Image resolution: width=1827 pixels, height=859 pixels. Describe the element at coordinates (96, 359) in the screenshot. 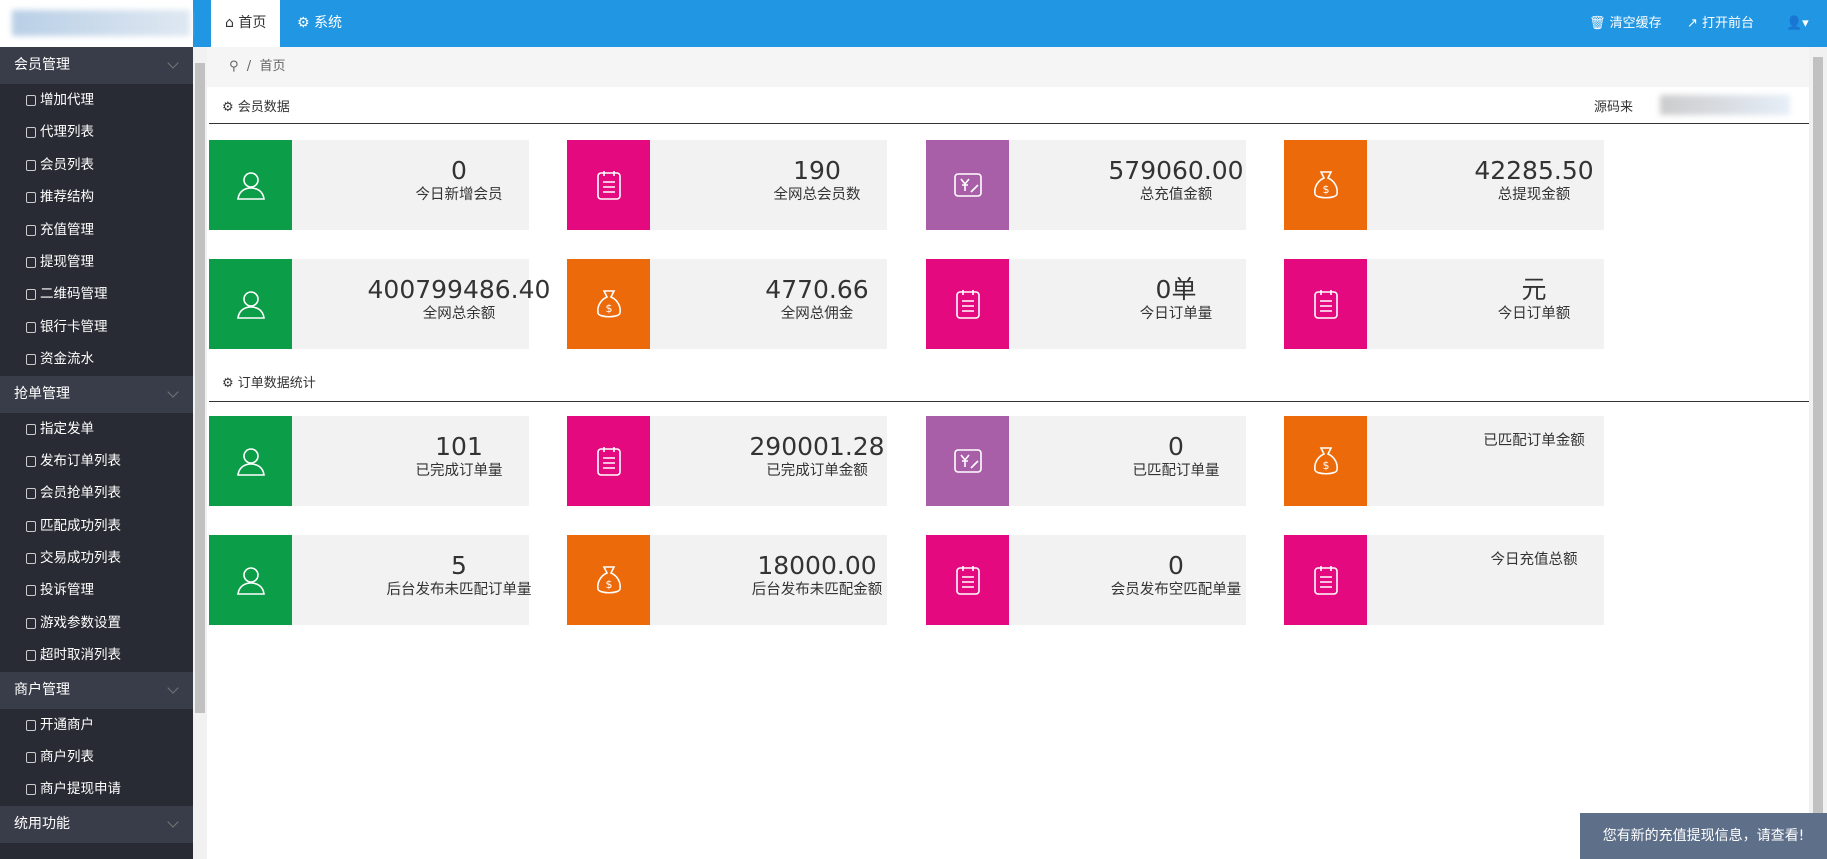

I see `menu-item: 资金流水` at that location.